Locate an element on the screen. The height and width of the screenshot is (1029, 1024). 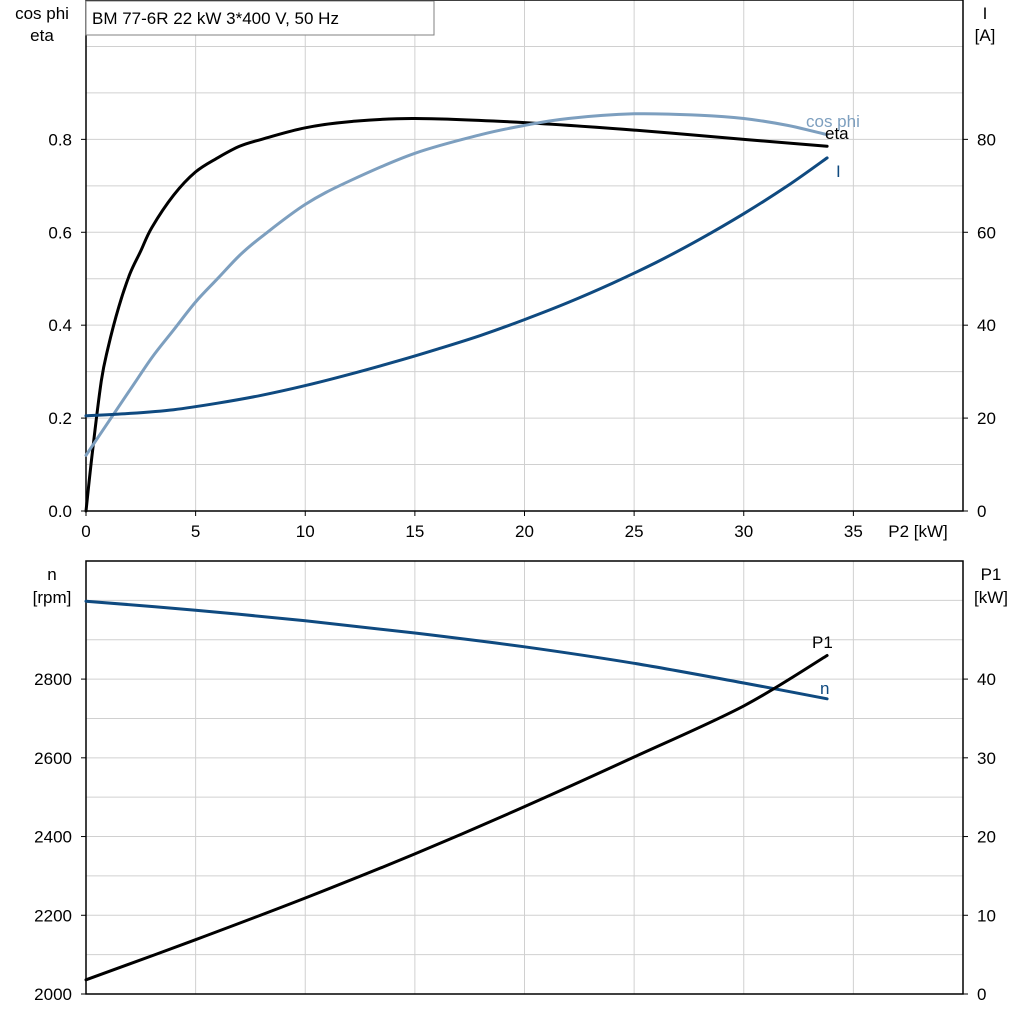
bottom-left-tick-label: 2200 is located at coordinates (53, 915).